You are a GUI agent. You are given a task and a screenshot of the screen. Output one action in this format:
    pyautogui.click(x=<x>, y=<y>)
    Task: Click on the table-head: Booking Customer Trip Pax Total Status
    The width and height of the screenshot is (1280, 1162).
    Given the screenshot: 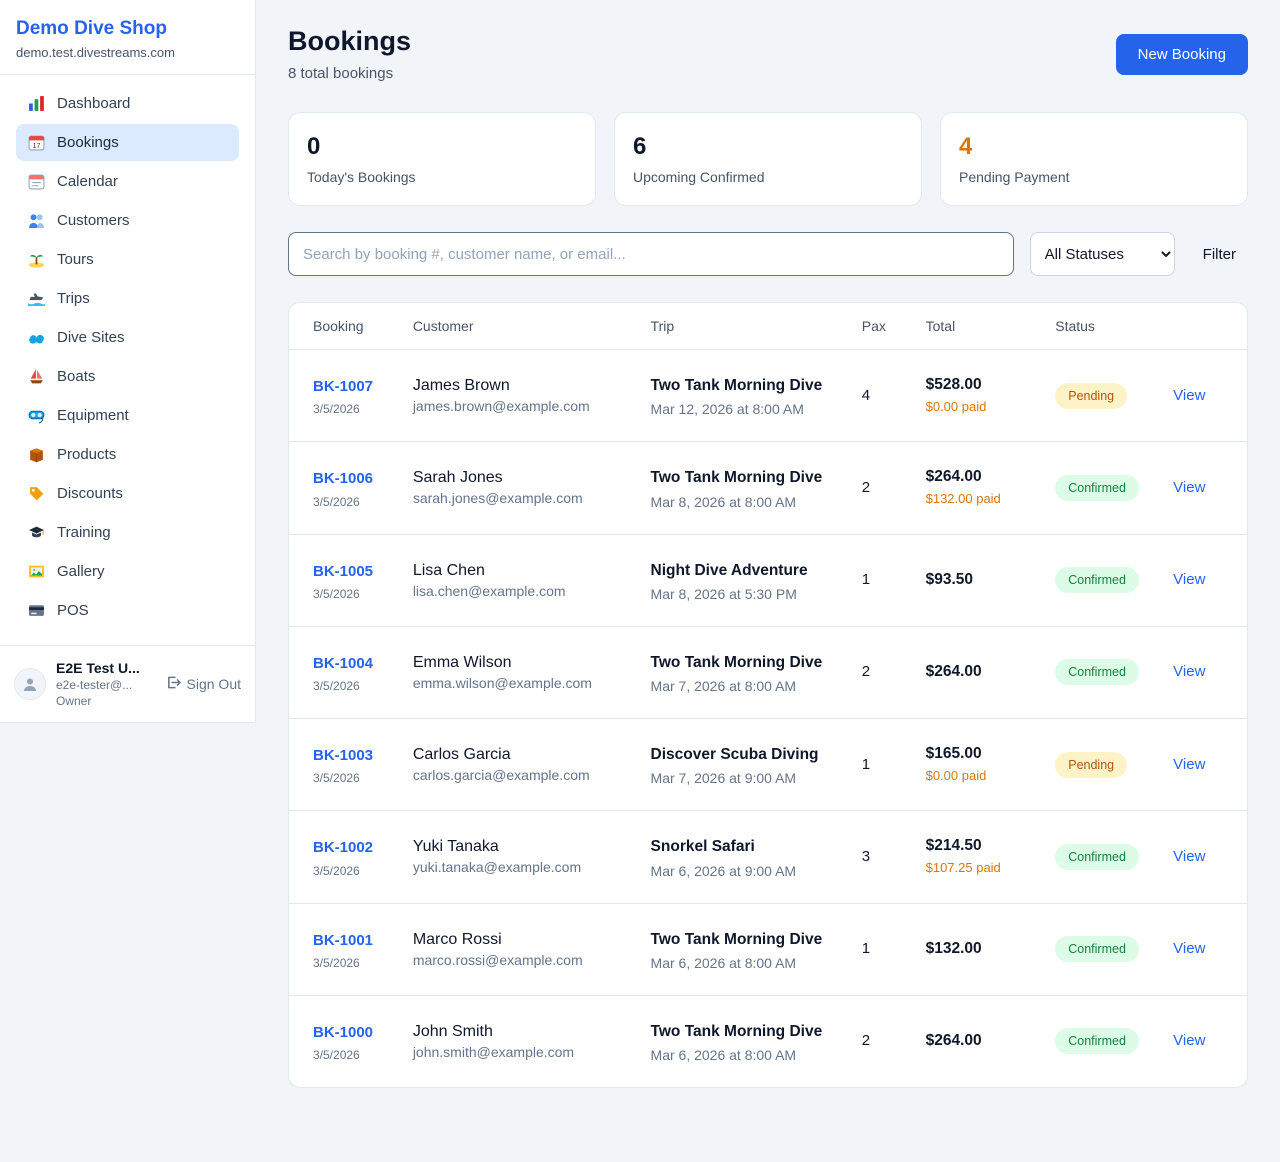 What is the action you would take?
    pyautogui.click(x=768, y=326)
    